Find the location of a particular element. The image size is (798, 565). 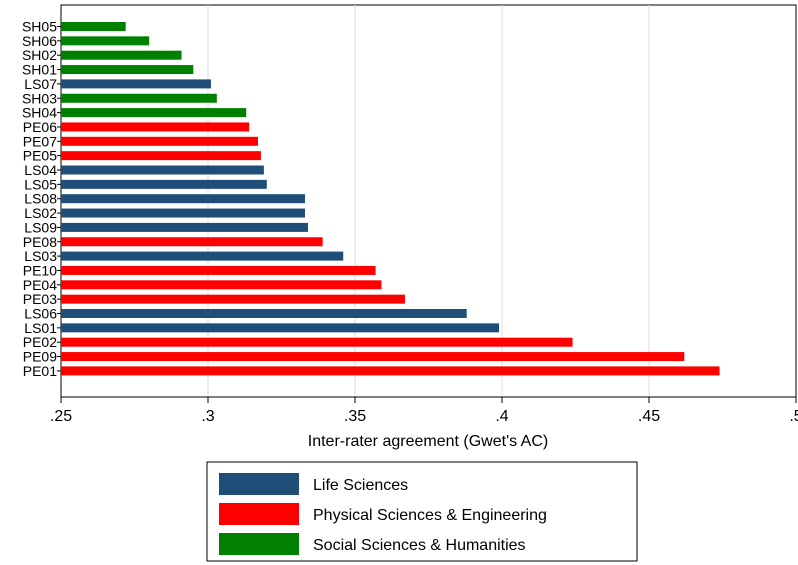

bar-pe08 is located at coordinates (192, 242).